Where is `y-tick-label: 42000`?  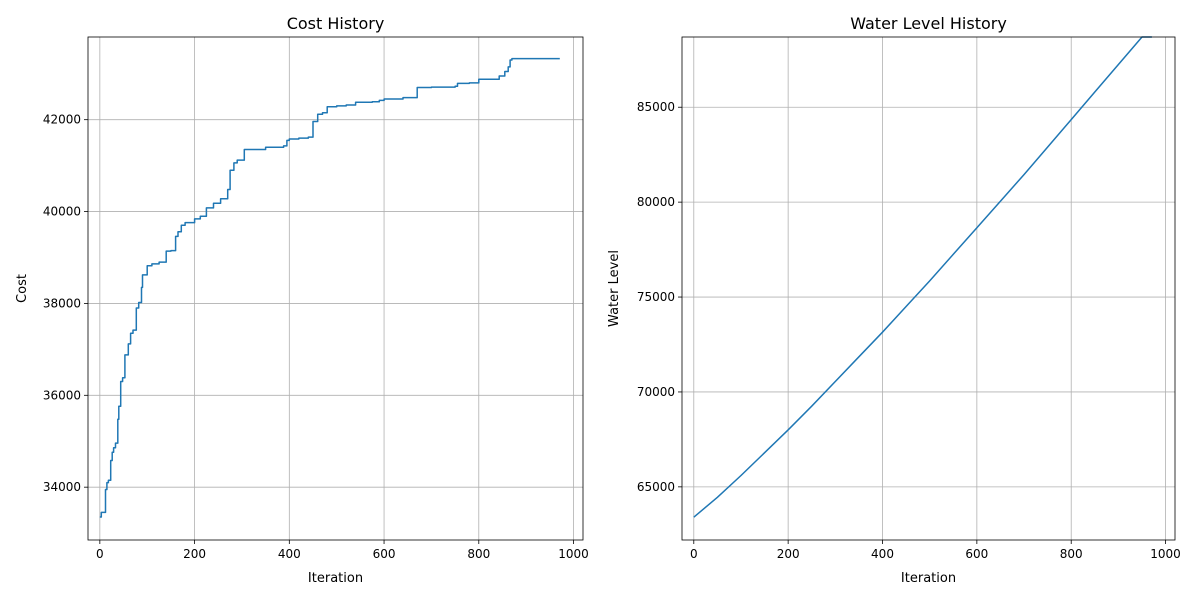
y-tick-label: 42000 is located at coordinates (62, 120).